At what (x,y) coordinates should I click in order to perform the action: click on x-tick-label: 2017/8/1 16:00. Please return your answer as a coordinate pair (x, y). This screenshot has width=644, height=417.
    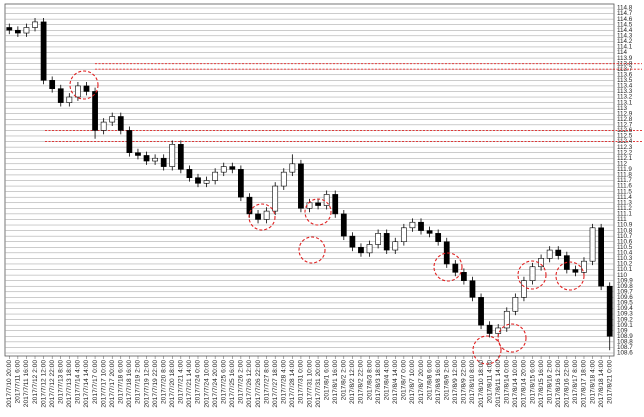
    Looking at the image, I should click on (335, 382).